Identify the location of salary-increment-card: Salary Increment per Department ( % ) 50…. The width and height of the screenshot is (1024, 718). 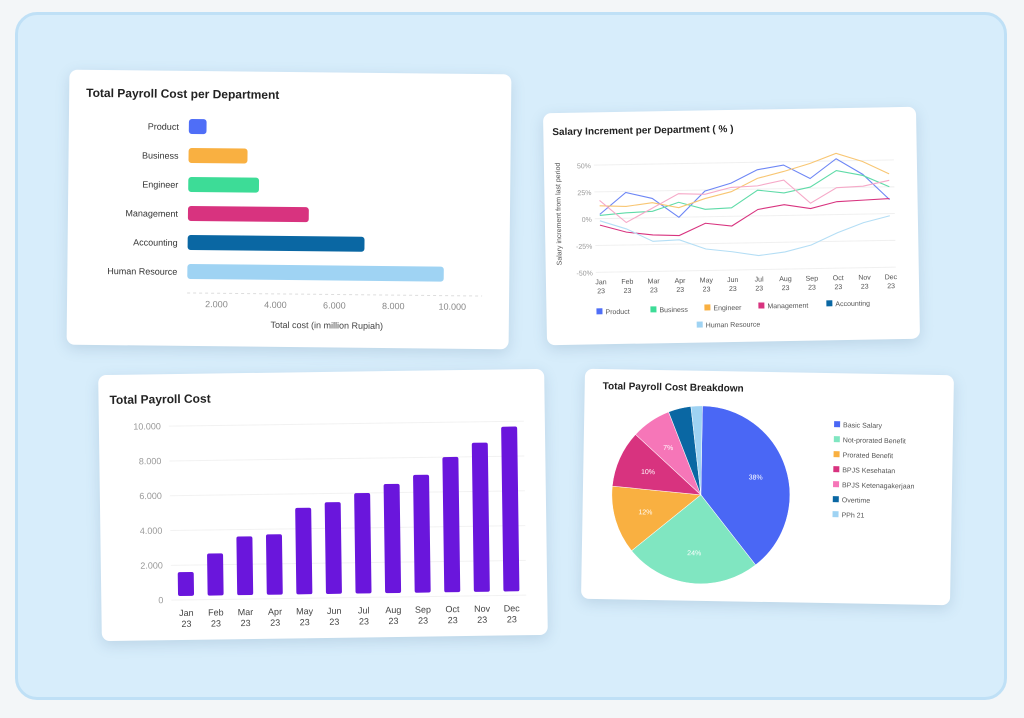
(731, 226).